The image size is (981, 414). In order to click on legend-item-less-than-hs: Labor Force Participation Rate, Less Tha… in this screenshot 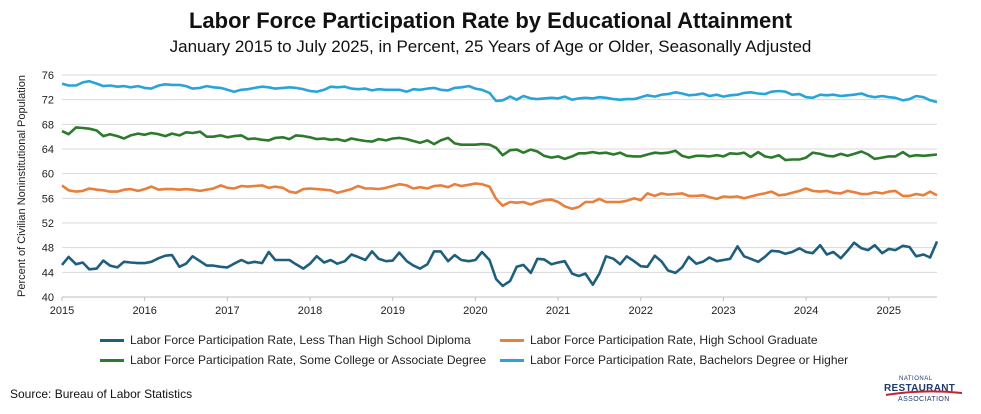, I will do `click(285, 340)`.